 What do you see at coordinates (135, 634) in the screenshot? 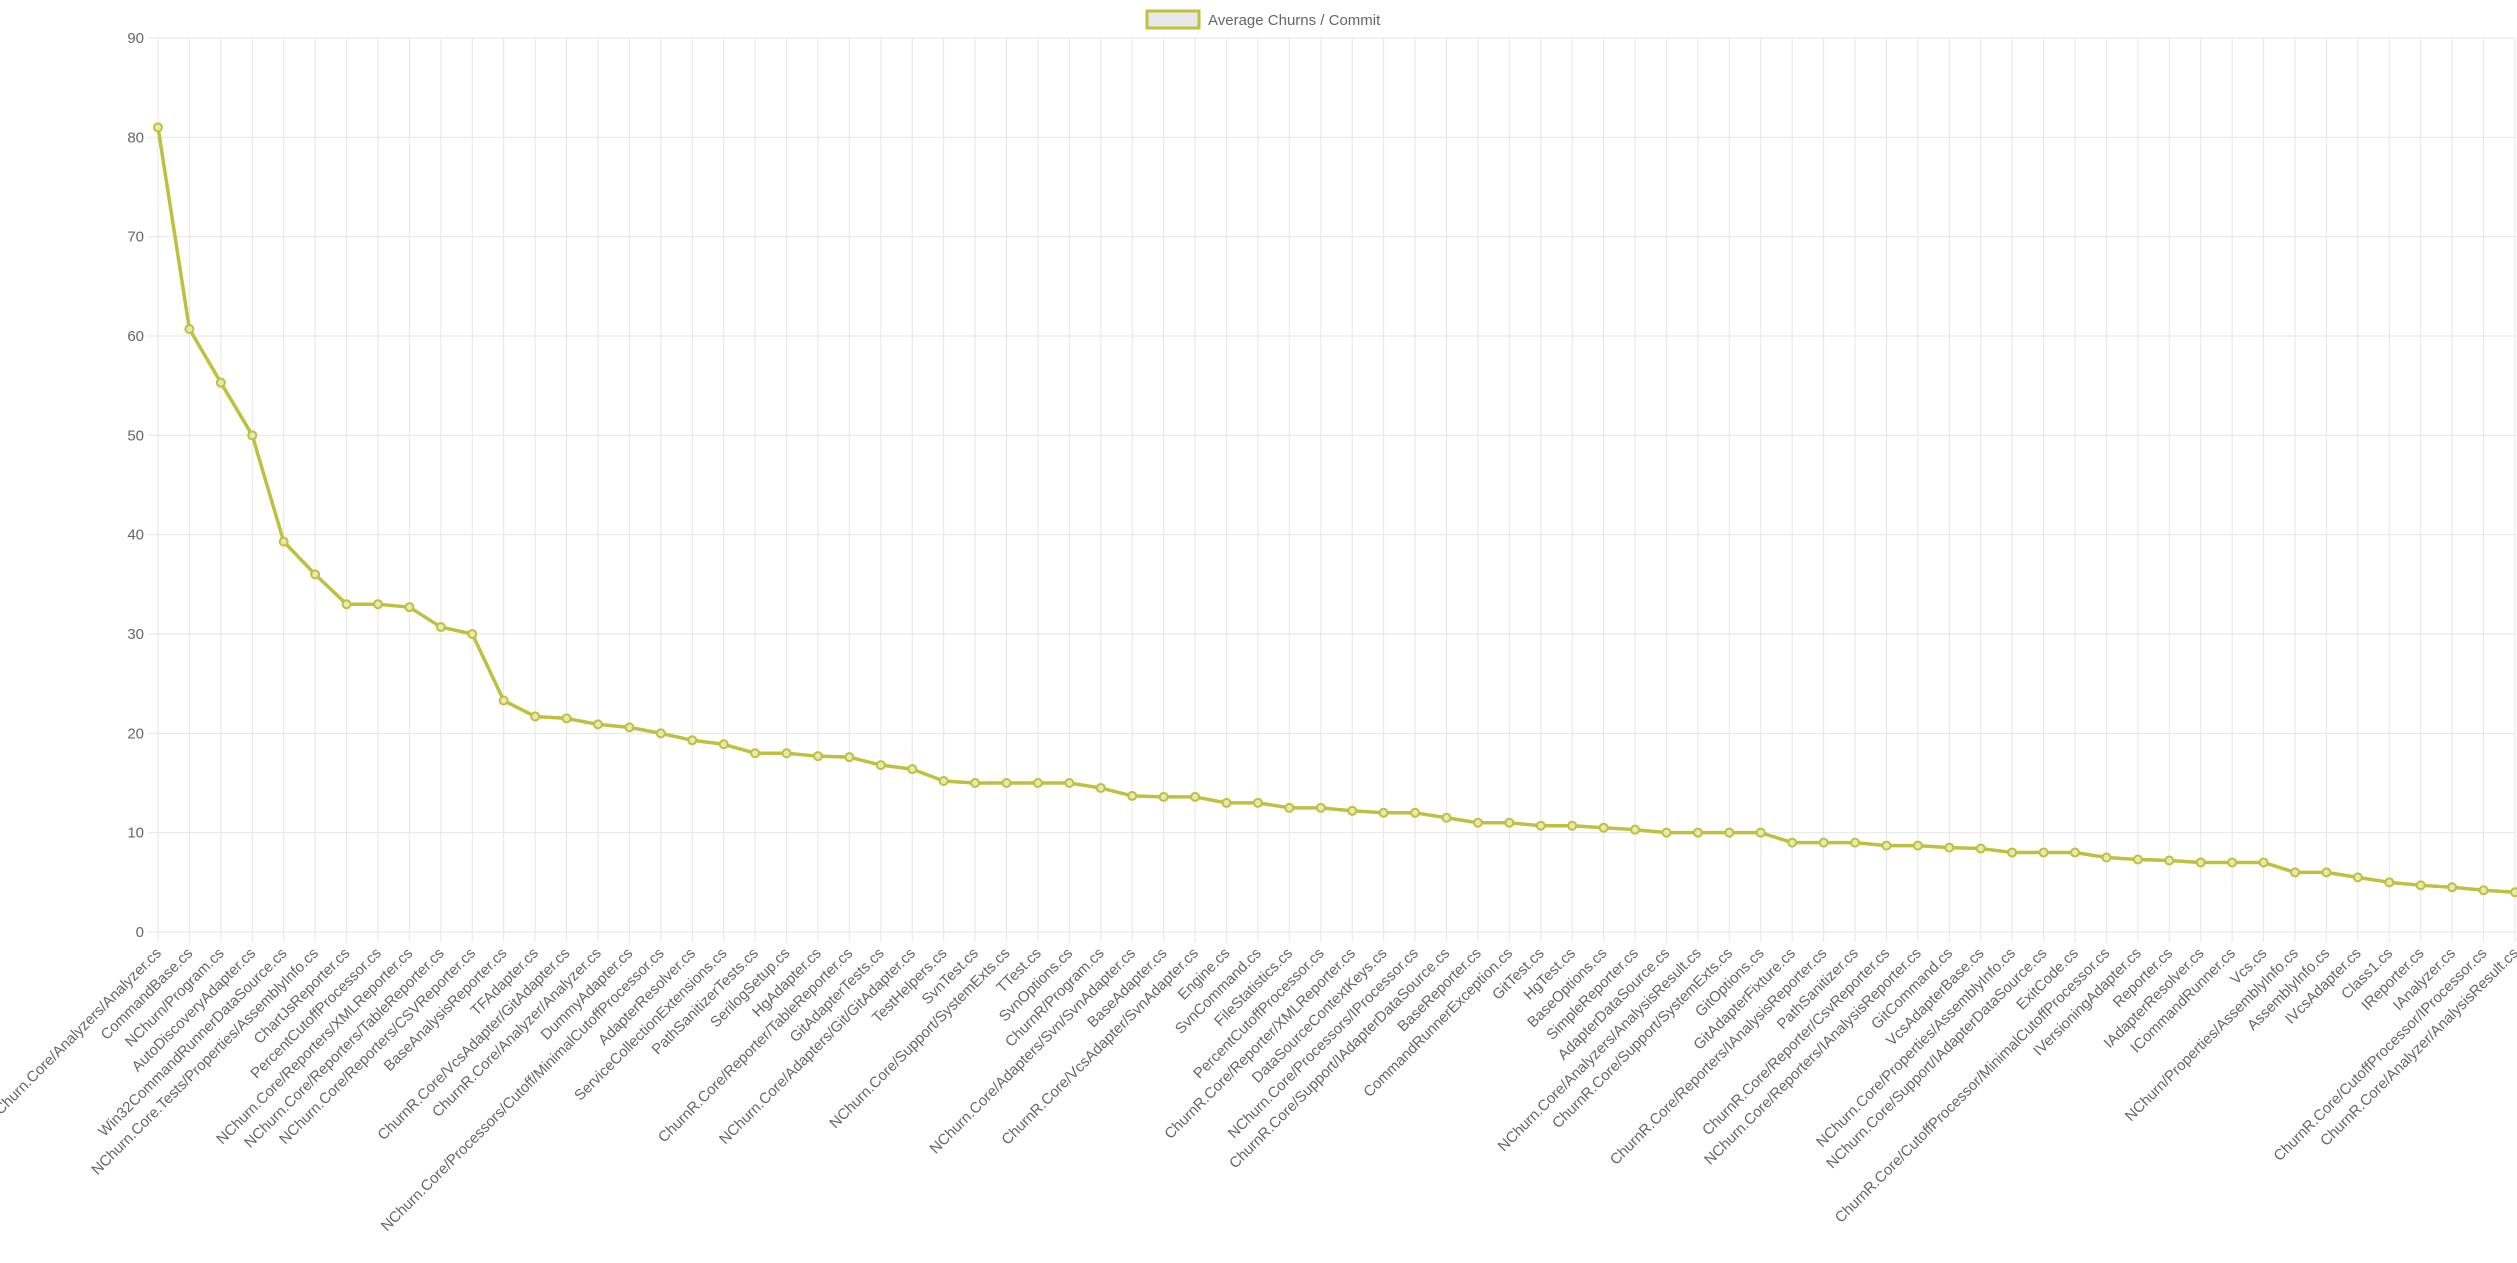
I see `y-tick-label: 30` at bounding box center [135, 634].